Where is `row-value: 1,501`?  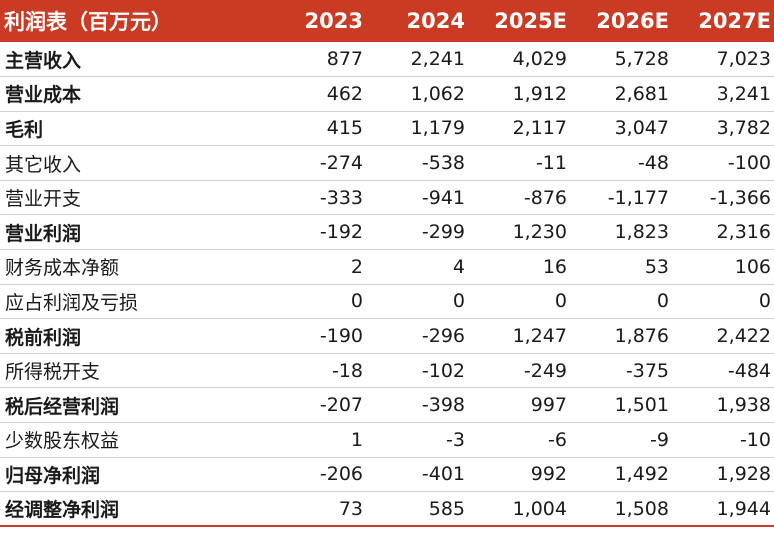 row-value: 1,501 is located at coordinates (621, 405).